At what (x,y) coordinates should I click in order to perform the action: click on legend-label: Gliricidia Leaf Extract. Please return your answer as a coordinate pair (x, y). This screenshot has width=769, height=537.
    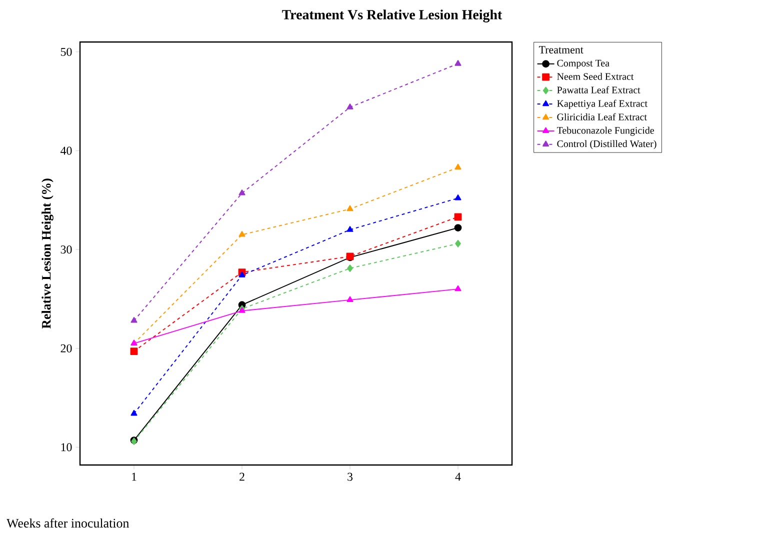
    Looking at the image, I should click on (602, 116).